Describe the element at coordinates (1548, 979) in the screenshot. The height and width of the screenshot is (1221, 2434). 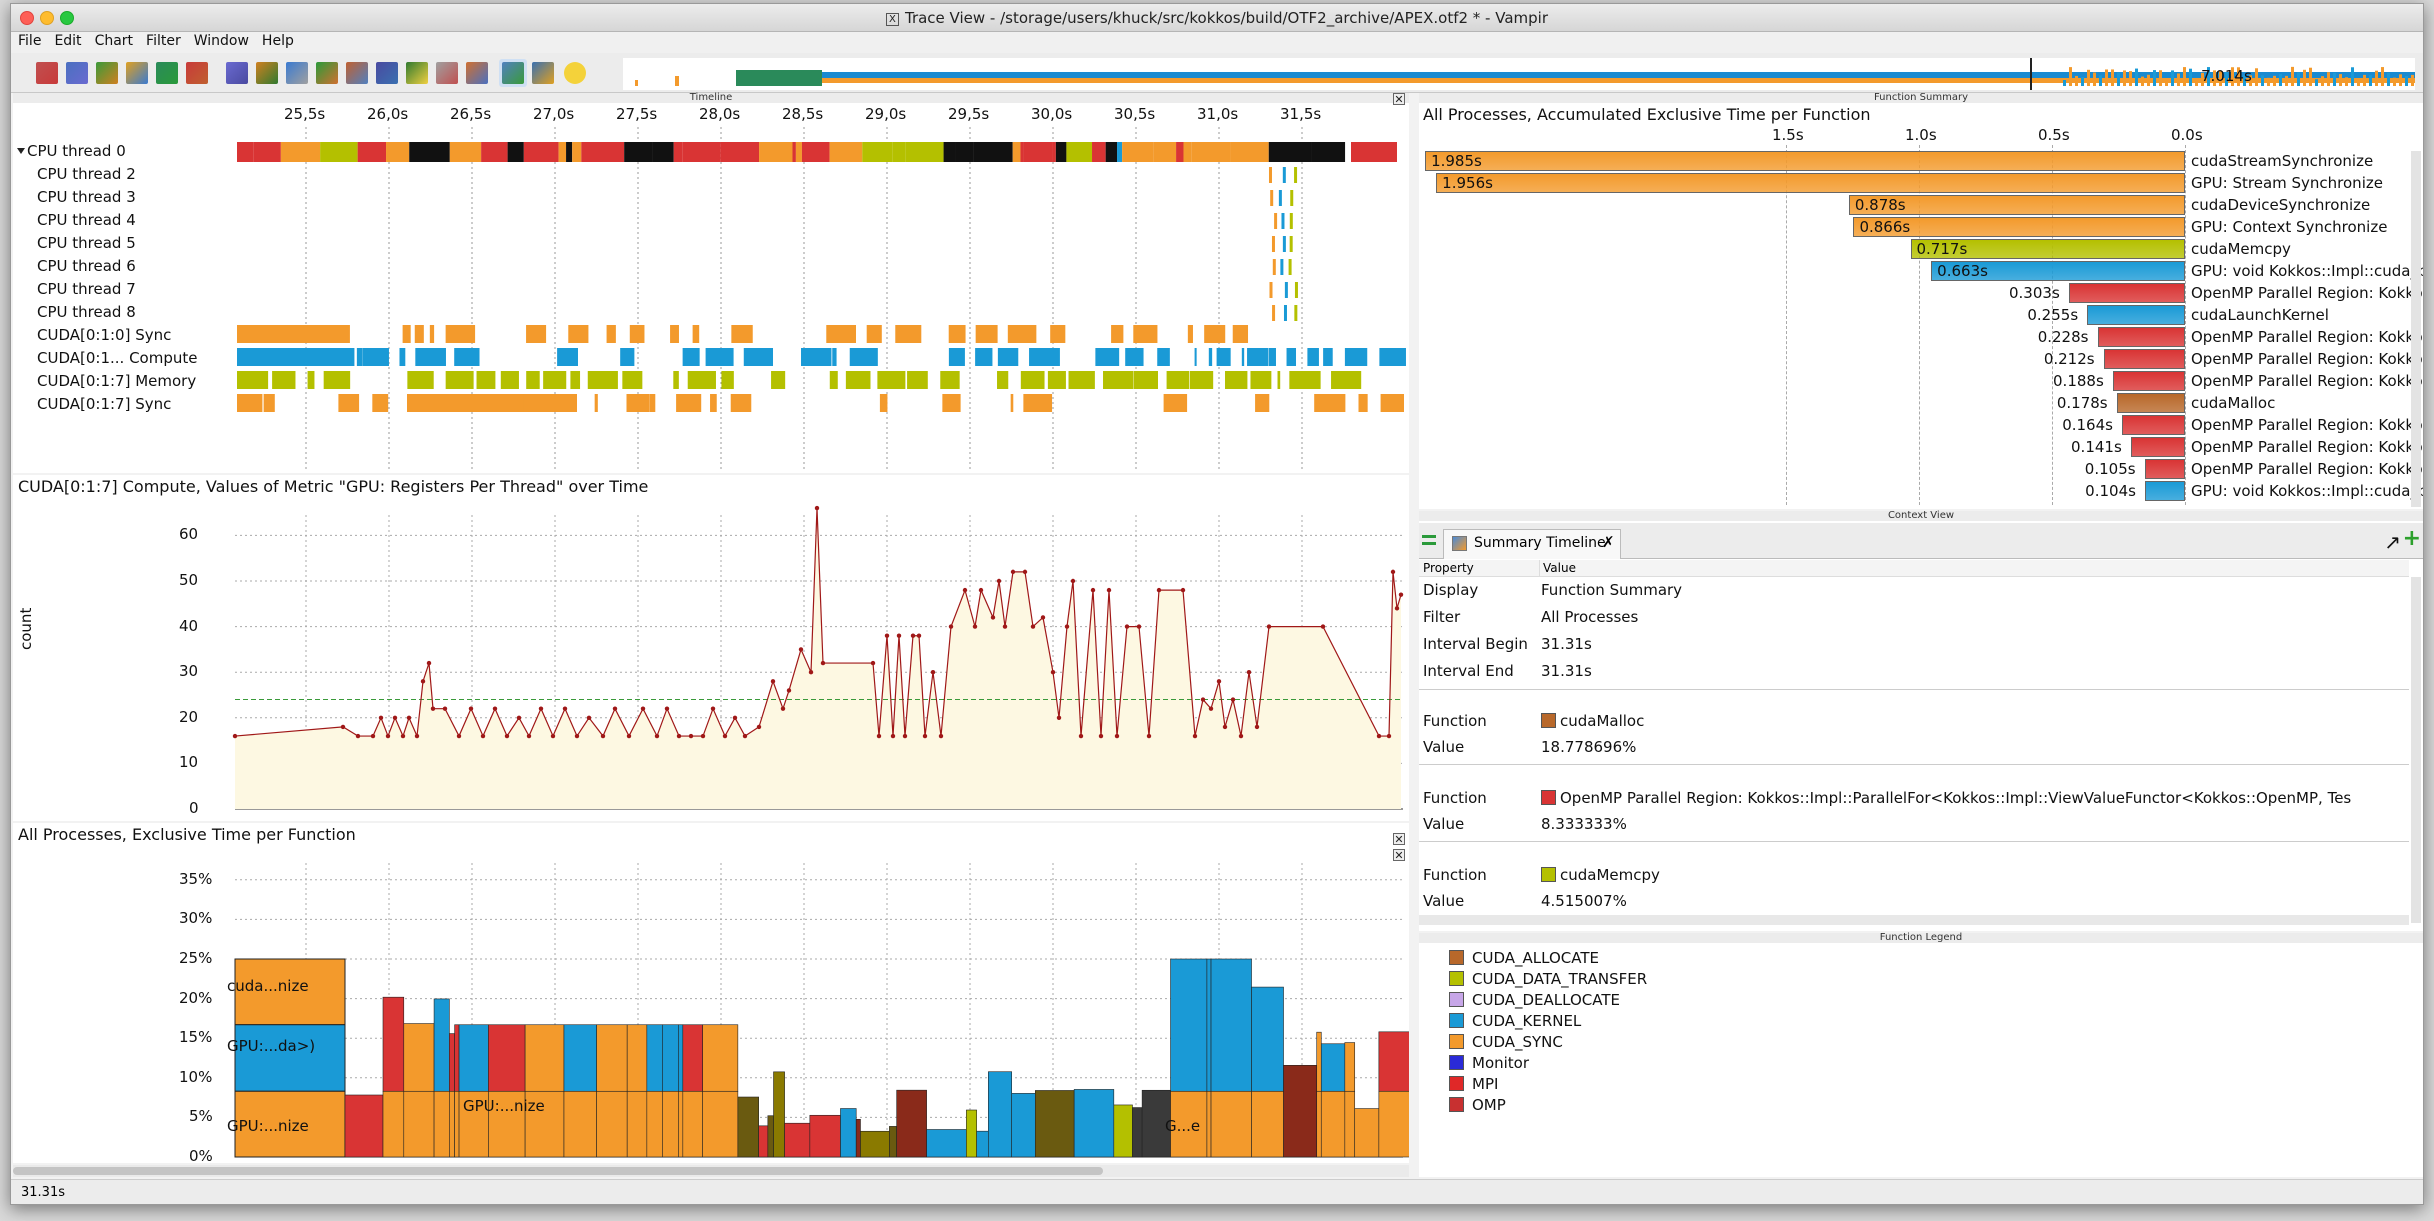
I see `legend-item: CUDA_DATA_TRANSFER` at that location.